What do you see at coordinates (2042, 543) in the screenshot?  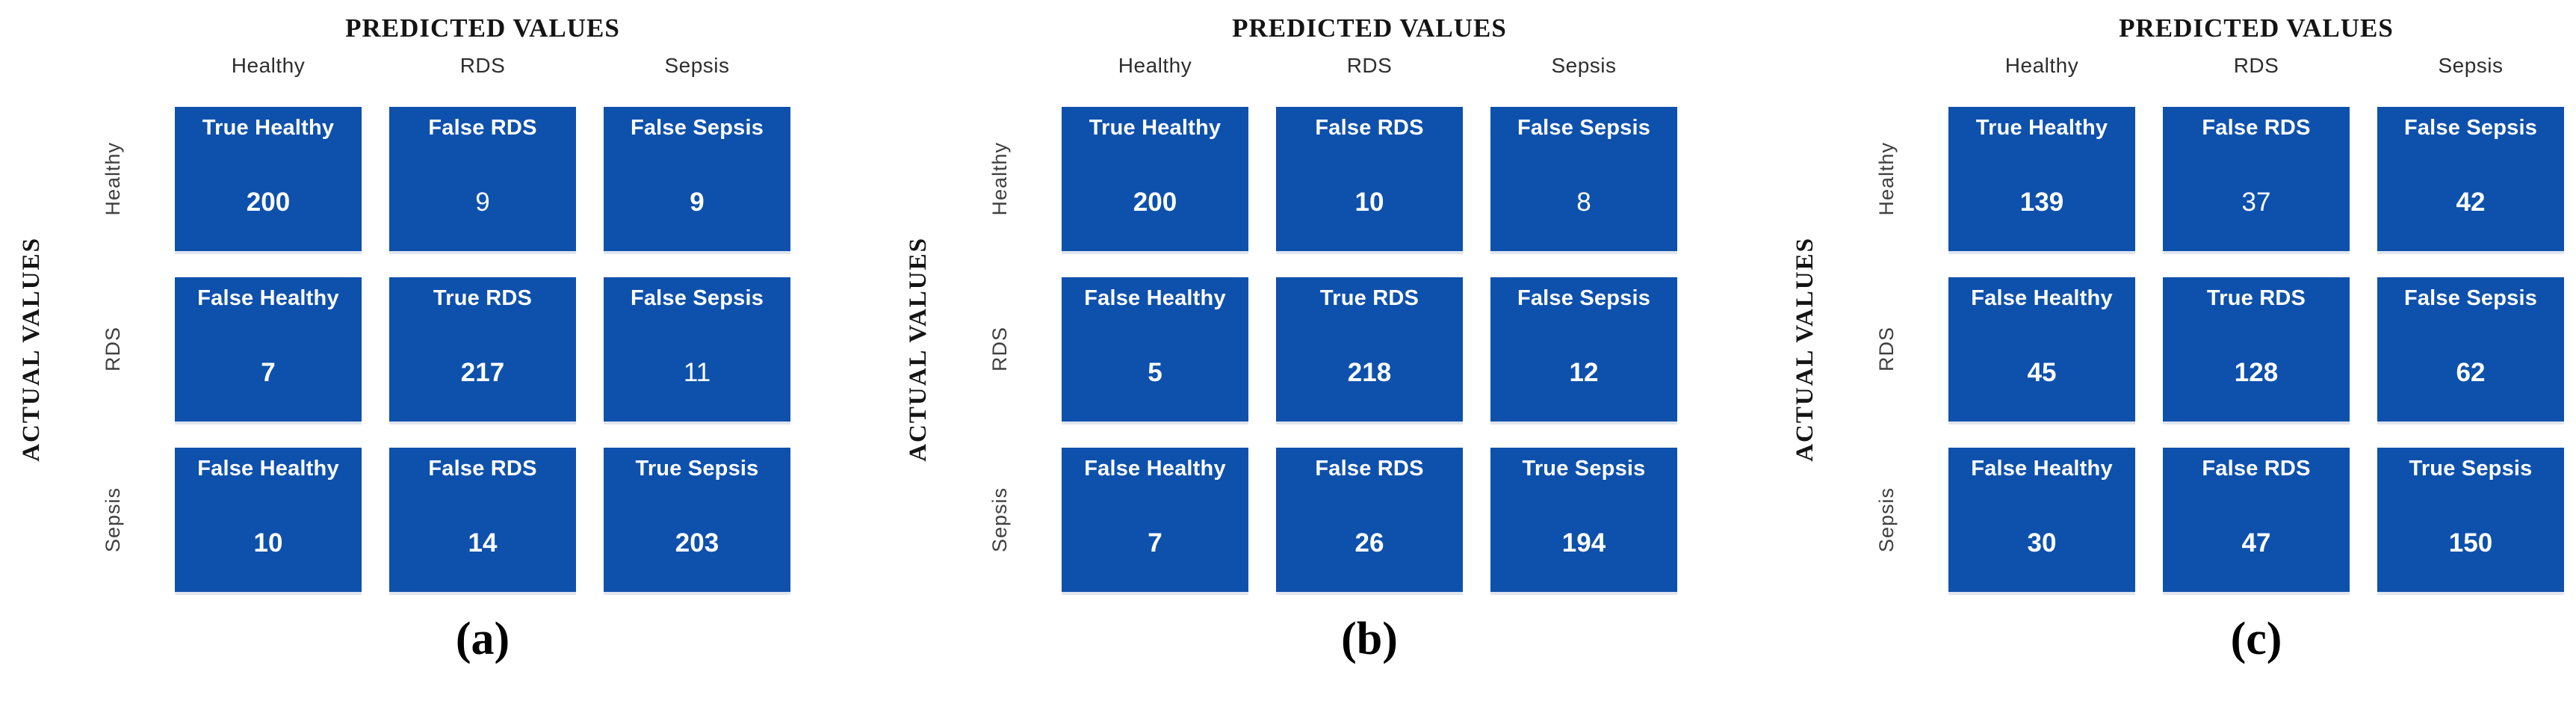 I see `cell-value: 30` at bounding box center [2042, 543].